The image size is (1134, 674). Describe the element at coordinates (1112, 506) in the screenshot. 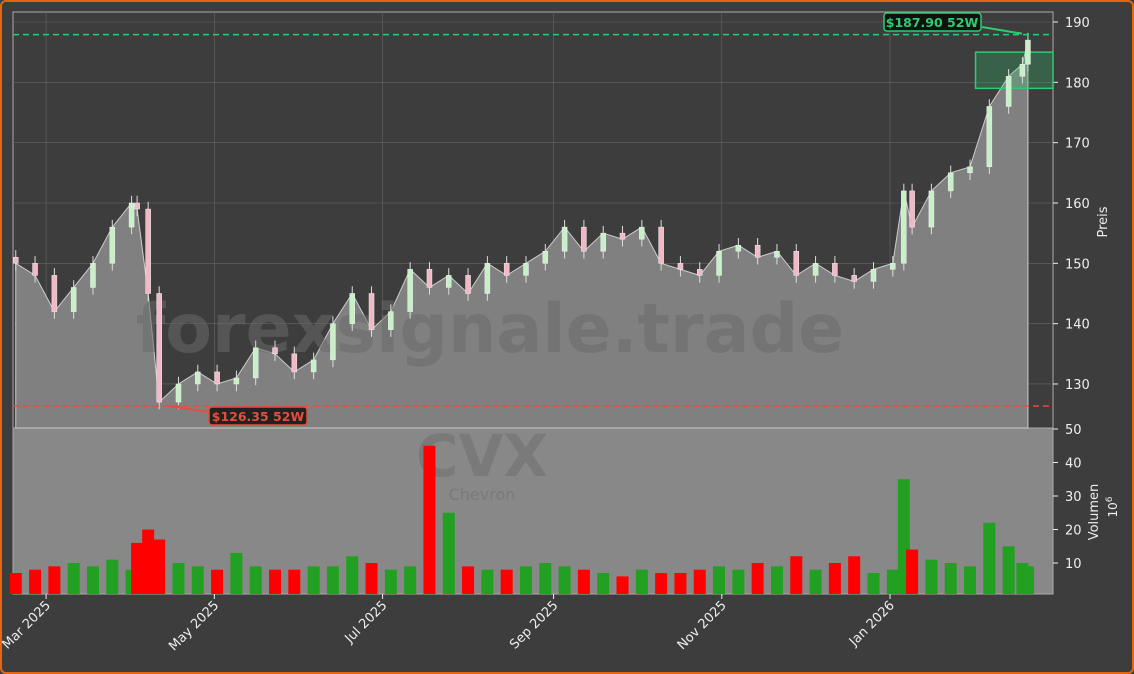

I see `volume-unit-label: 106` at that location.